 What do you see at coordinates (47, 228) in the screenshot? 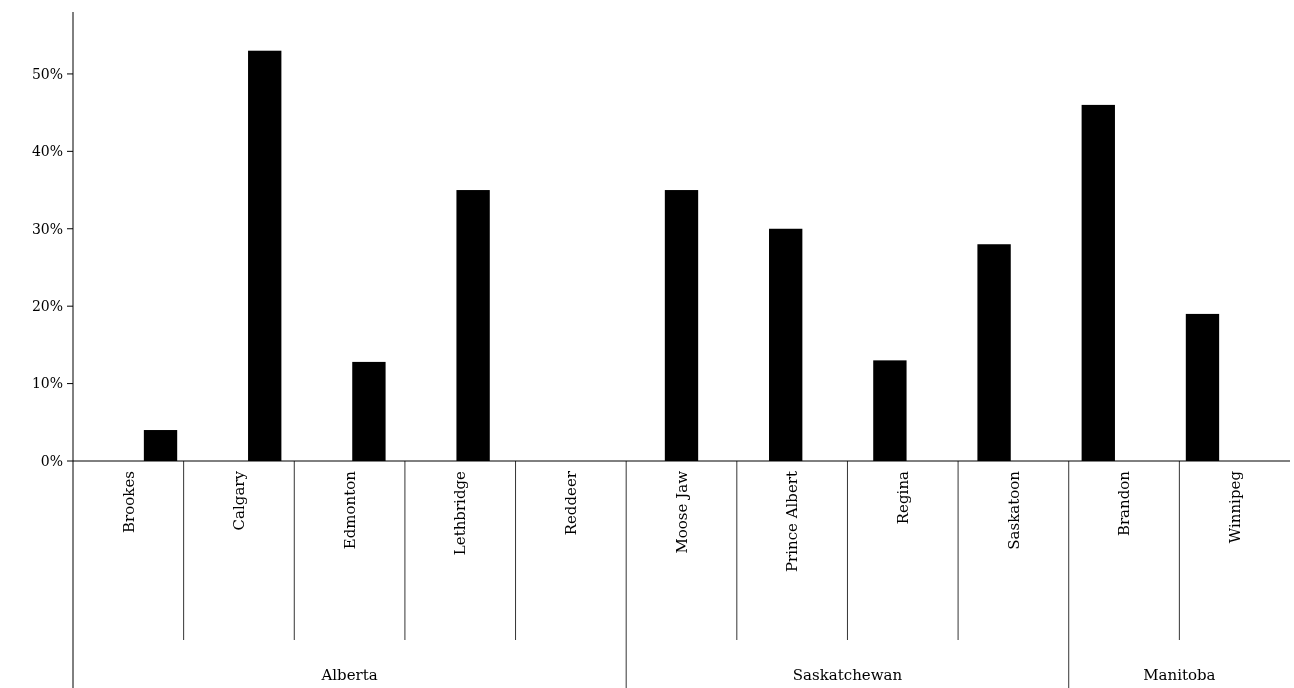
I see `y-tick-label: 30%` at bounding box center [47, 228].